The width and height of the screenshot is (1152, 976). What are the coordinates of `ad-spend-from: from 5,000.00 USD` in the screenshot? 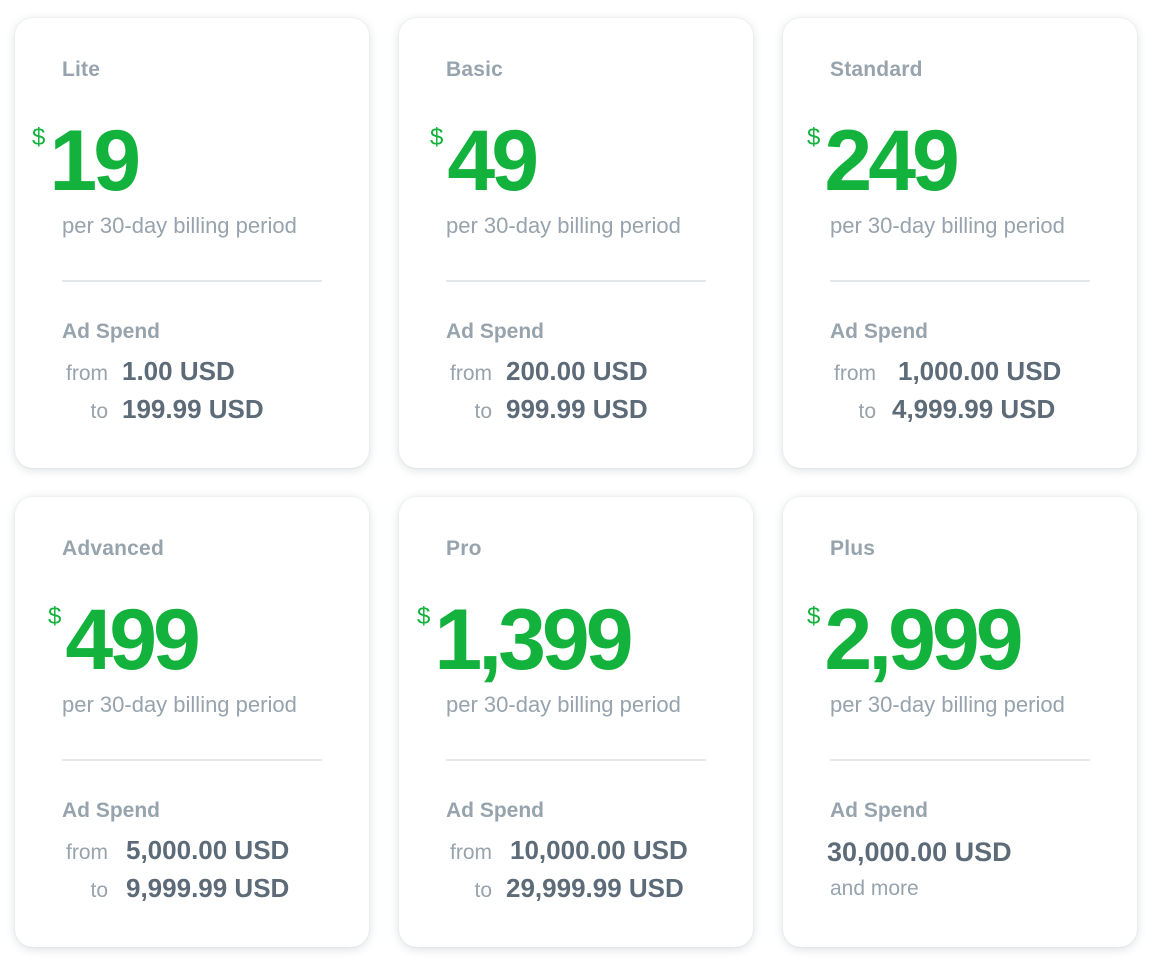 It's located at (175, 850).